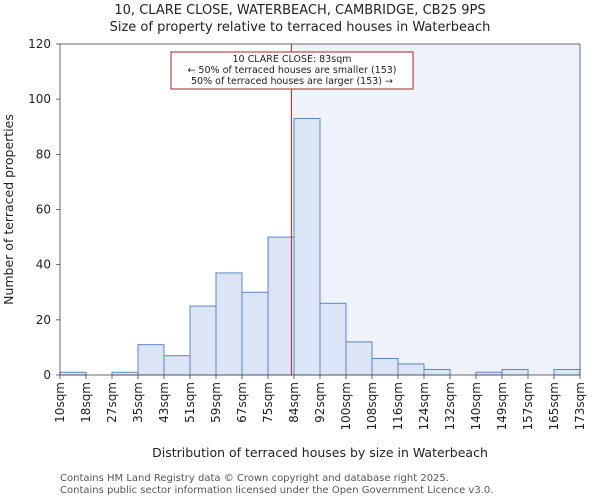  What do you see at coordinates (281, 306) in the screenshot?
I see `bar-75sqm` at bounding box center [281, 306].